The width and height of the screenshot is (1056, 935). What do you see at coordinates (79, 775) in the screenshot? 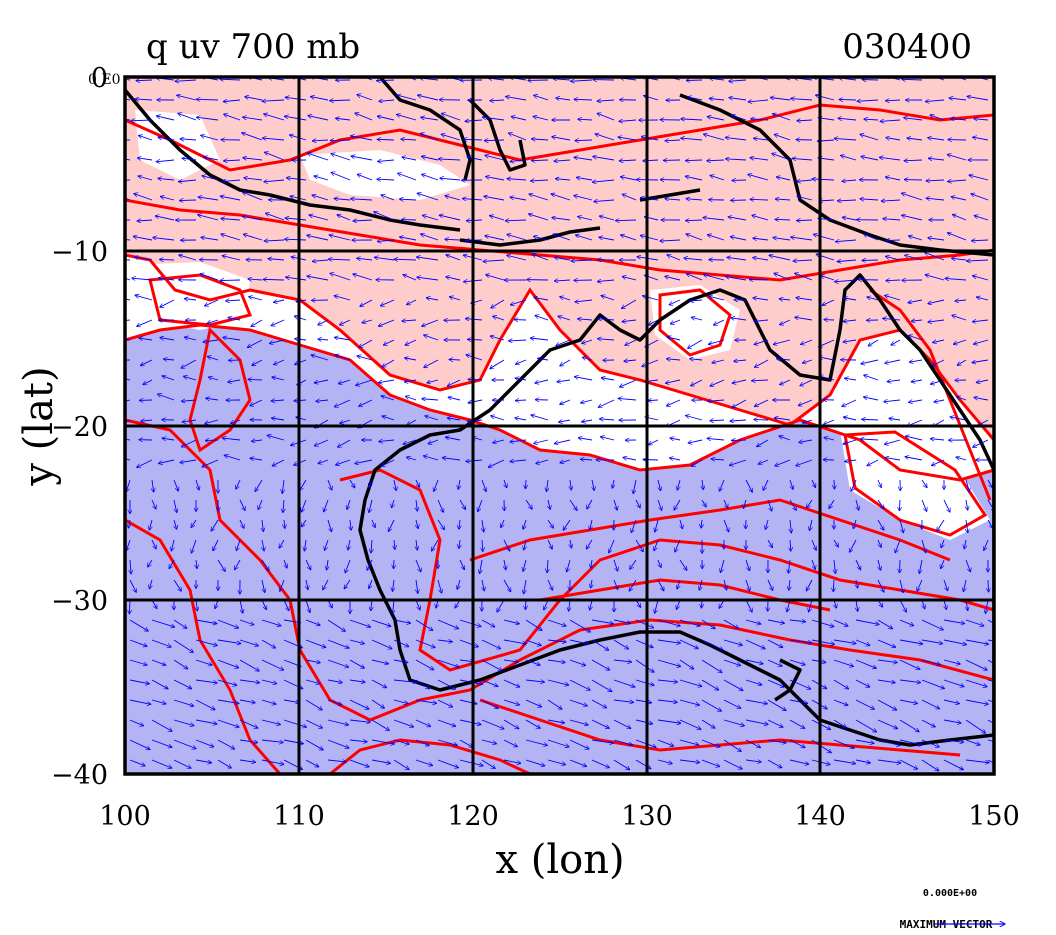
I see `y-tick-label: −40` at bounding box center [79, 775].